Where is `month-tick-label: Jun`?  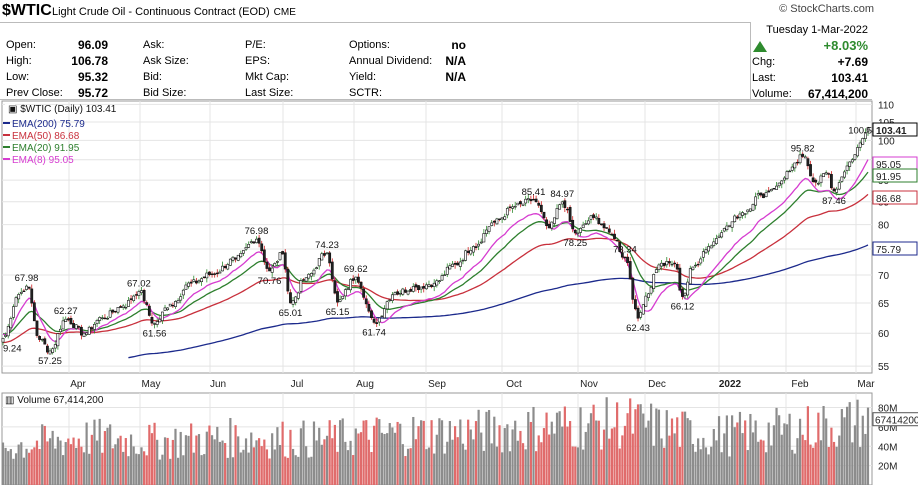 month-tick-label: Jun is located at coordinates (218, 384).